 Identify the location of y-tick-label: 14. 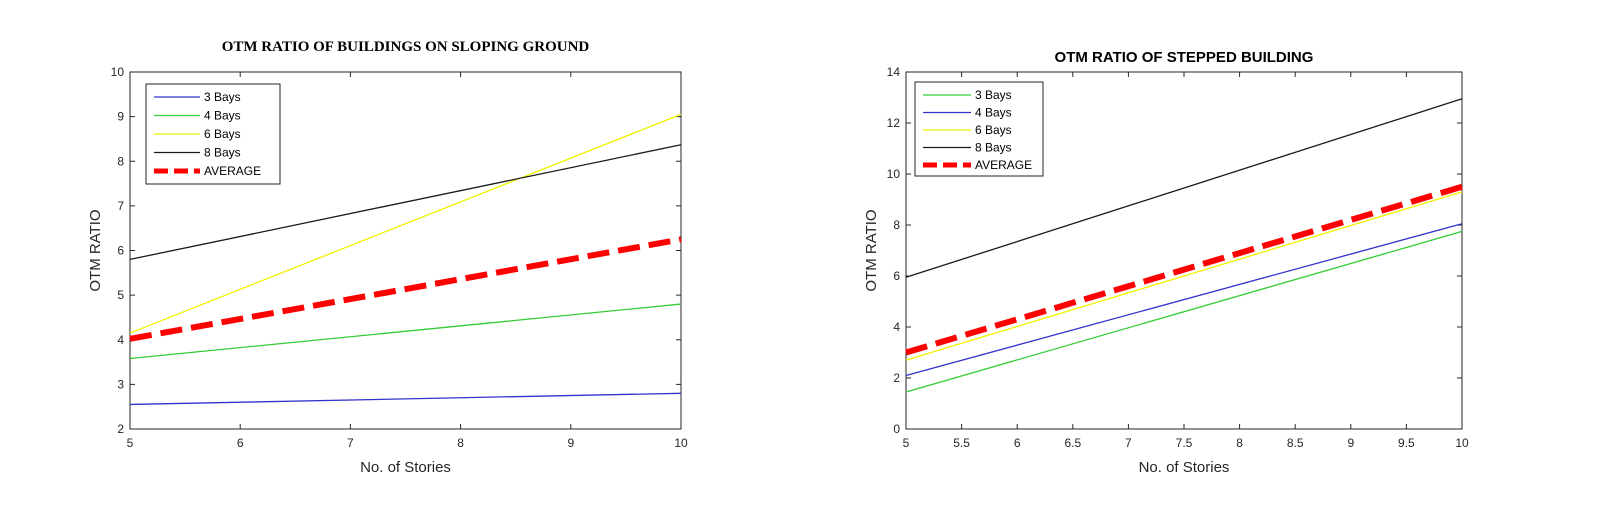
(894, 72).